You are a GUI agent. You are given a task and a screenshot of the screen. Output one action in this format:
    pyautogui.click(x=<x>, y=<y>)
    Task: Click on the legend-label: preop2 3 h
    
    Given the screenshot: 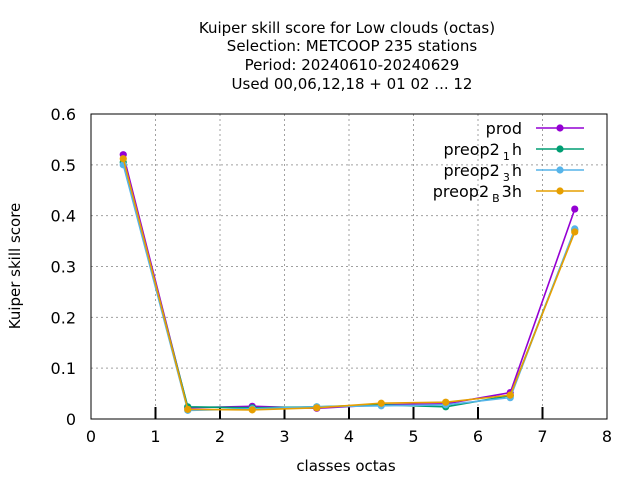 What is the action you would take?
    pyautogui.click(x=483, y=172)
    